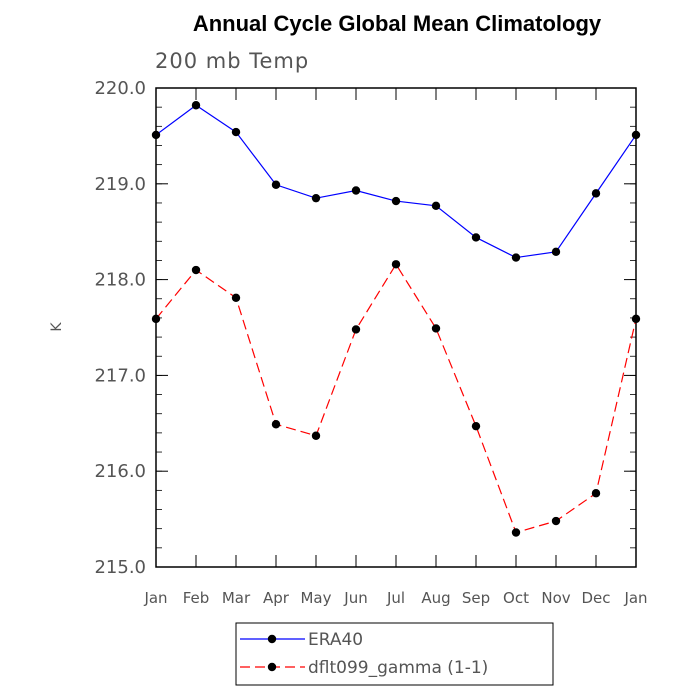 Image resolution: width=700 pixels, height=700 pixels. I want to click on x-tick-label: Dec, so click(595, 598).